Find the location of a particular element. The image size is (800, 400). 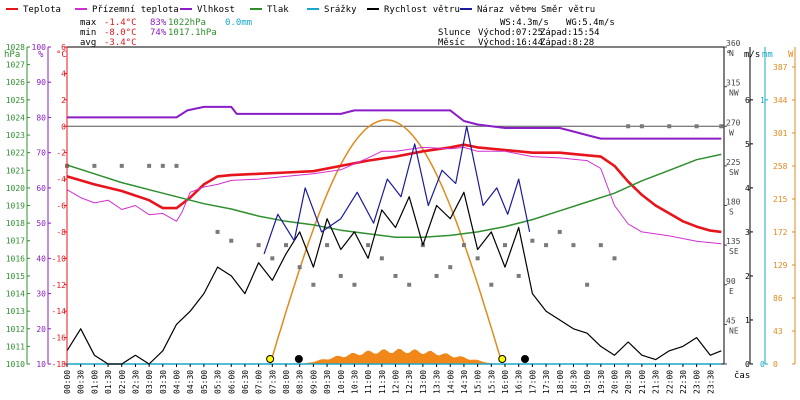

rain-tick-label: 1 is located at coordinates (762, 100).